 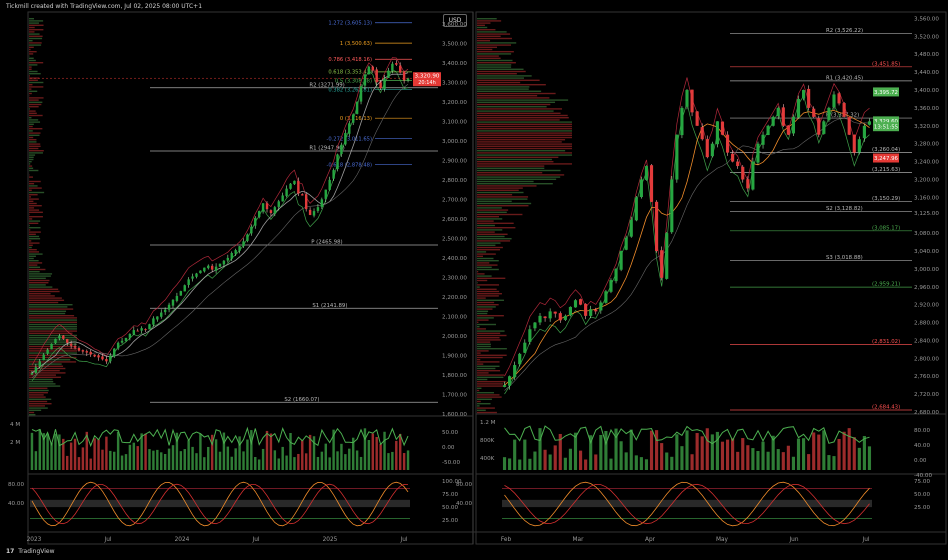 What do you see at coordinates (926, 341) in the screenshot?
I see `right-y-tick: 2,840.00` at bounding box center [926, 341].